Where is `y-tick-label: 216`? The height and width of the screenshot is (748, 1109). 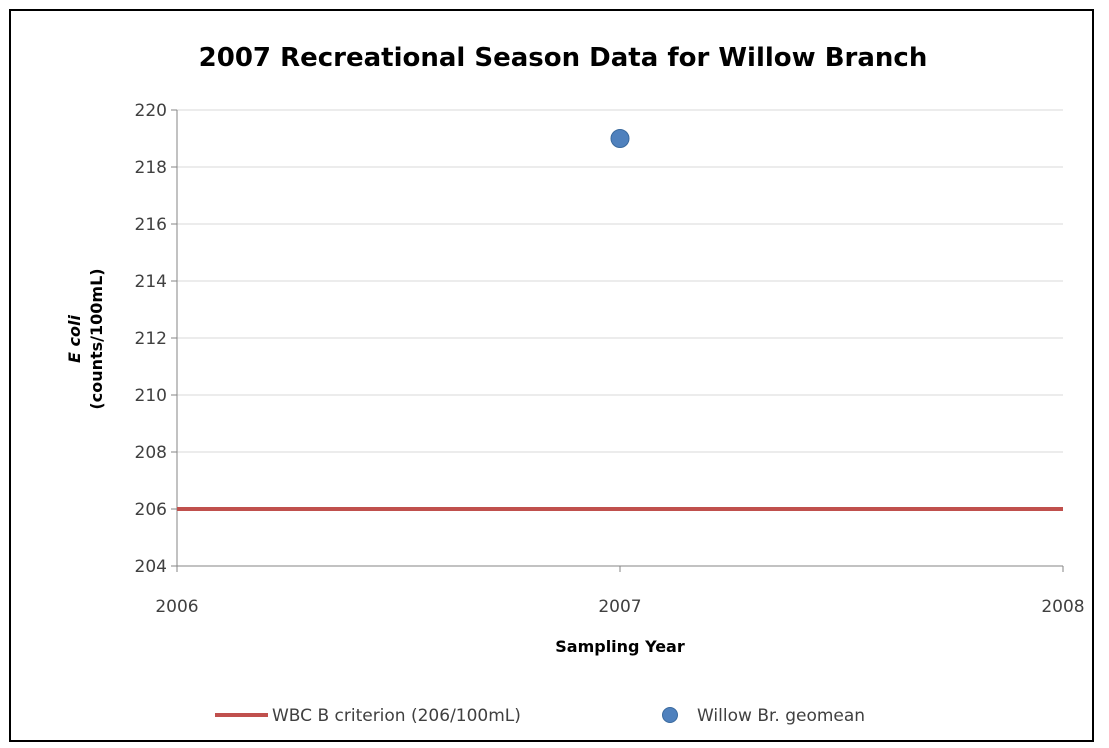
y-tick-label: 216 is located at coordinates (151, 225).